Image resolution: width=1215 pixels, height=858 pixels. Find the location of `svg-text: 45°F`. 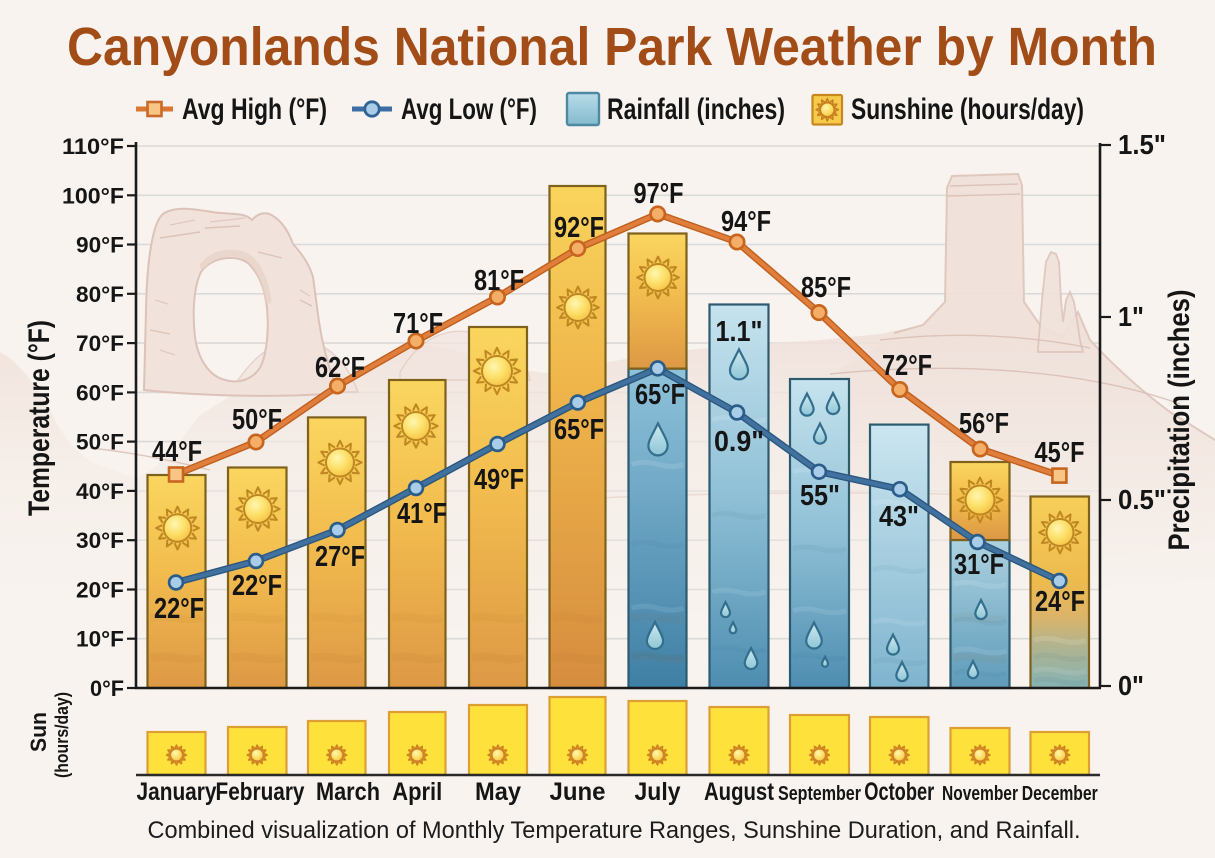

svg-text: 45°F is located at coordinates (1060, 453).